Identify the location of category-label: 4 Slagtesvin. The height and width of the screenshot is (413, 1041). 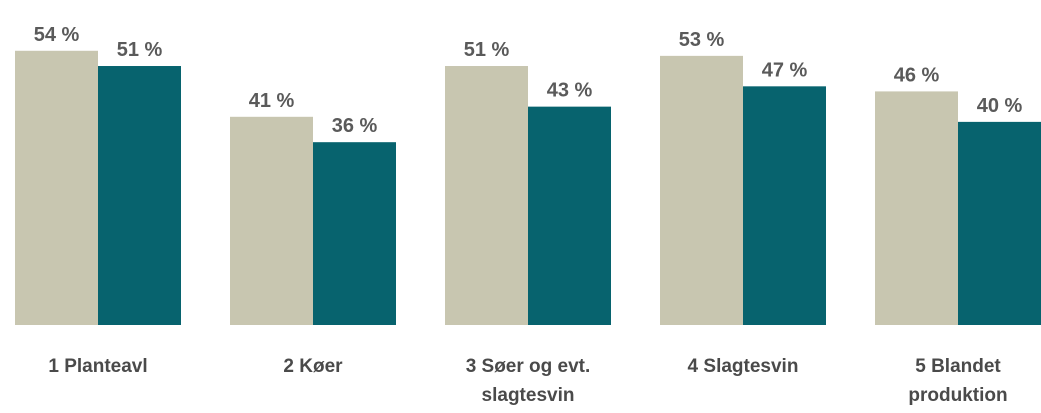
(743, 366).